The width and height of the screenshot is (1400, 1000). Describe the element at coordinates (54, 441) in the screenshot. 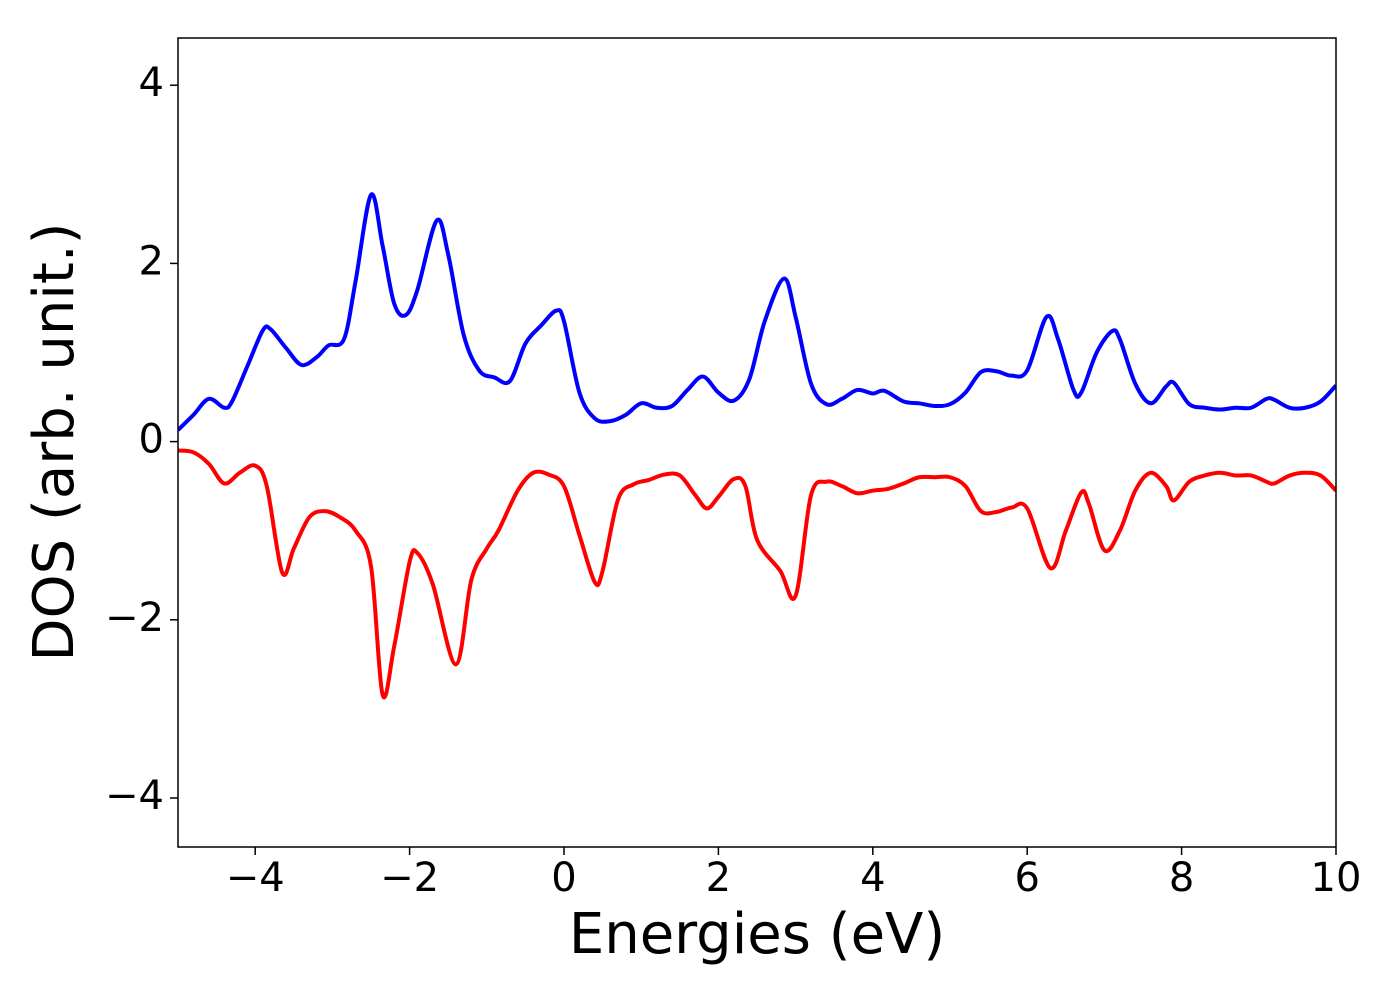

I see `y-axis-label: DOS (arb. unit.)` at that location.